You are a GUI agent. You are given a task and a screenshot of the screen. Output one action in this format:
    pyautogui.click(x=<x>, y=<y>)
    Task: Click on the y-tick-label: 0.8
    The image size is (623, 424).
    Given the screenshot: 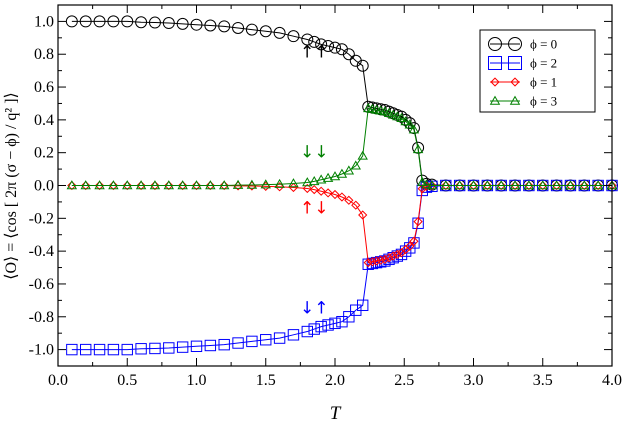 What is the action you would take?
    pyautogui.click(x=44, y=54)
    